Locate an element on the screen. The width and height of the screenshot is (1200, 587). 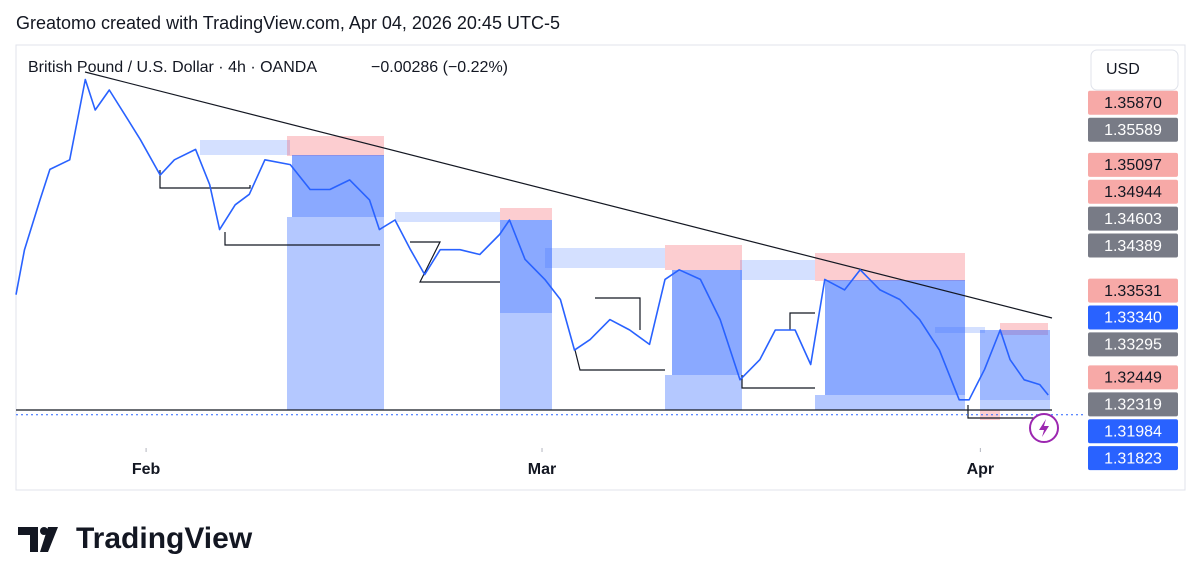
price-tag-label: 1.35870 is located at coordinates (1133, 103).